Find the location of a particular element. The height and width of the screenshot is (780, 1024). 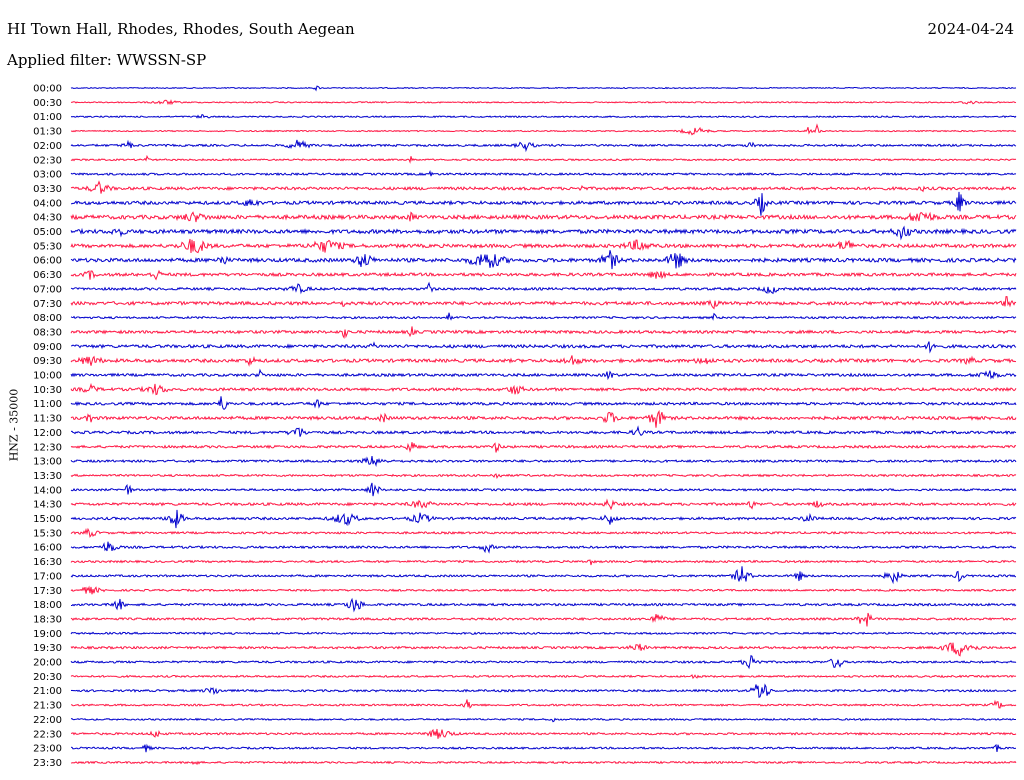

time-tick-label: 15:00 is located at coordinates (47, 519).